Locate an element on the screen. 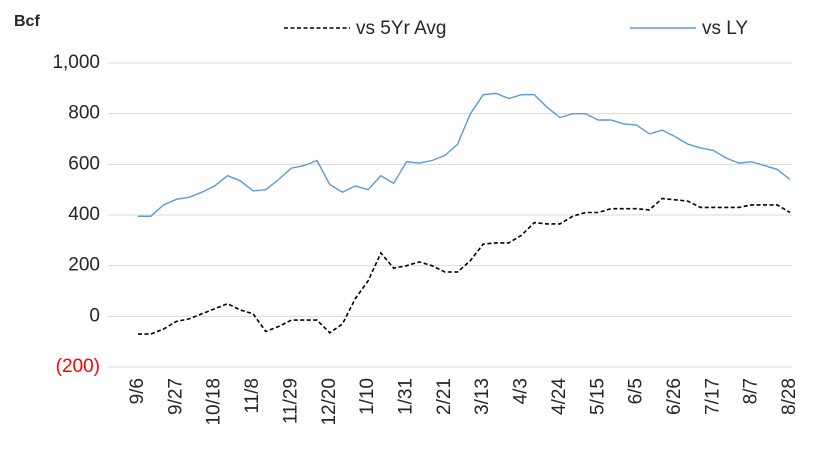 This screenshot has width=814, height=453. legend-label: vs LY is located at coordinates (725, 28).